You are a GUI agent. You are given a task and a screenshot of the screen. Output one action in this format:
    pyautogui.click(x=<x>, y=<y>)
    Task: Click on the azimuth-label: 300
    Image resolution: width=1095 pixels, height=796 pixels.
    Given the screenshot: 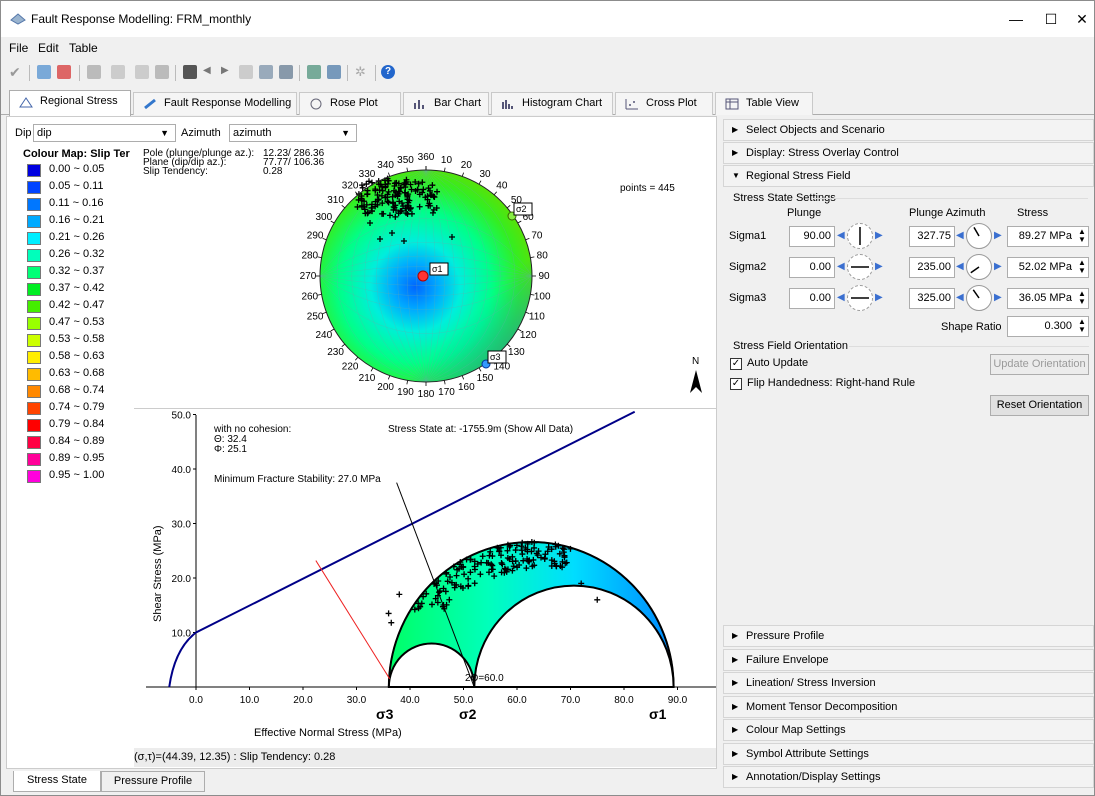 What is the action you would take?
    pyautogui.click(x=323, y=217)
    